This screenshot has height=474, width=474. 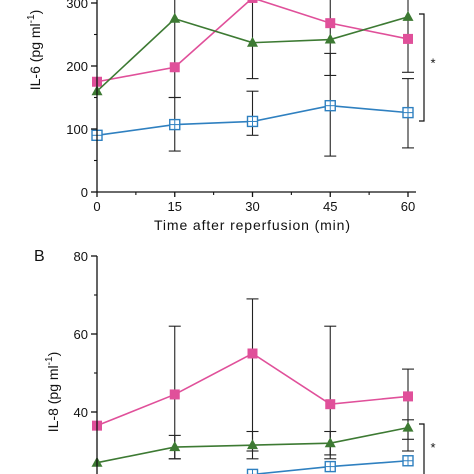 I want to click on panel-a-x-tick-label: 30, so click(x=252, y=206).